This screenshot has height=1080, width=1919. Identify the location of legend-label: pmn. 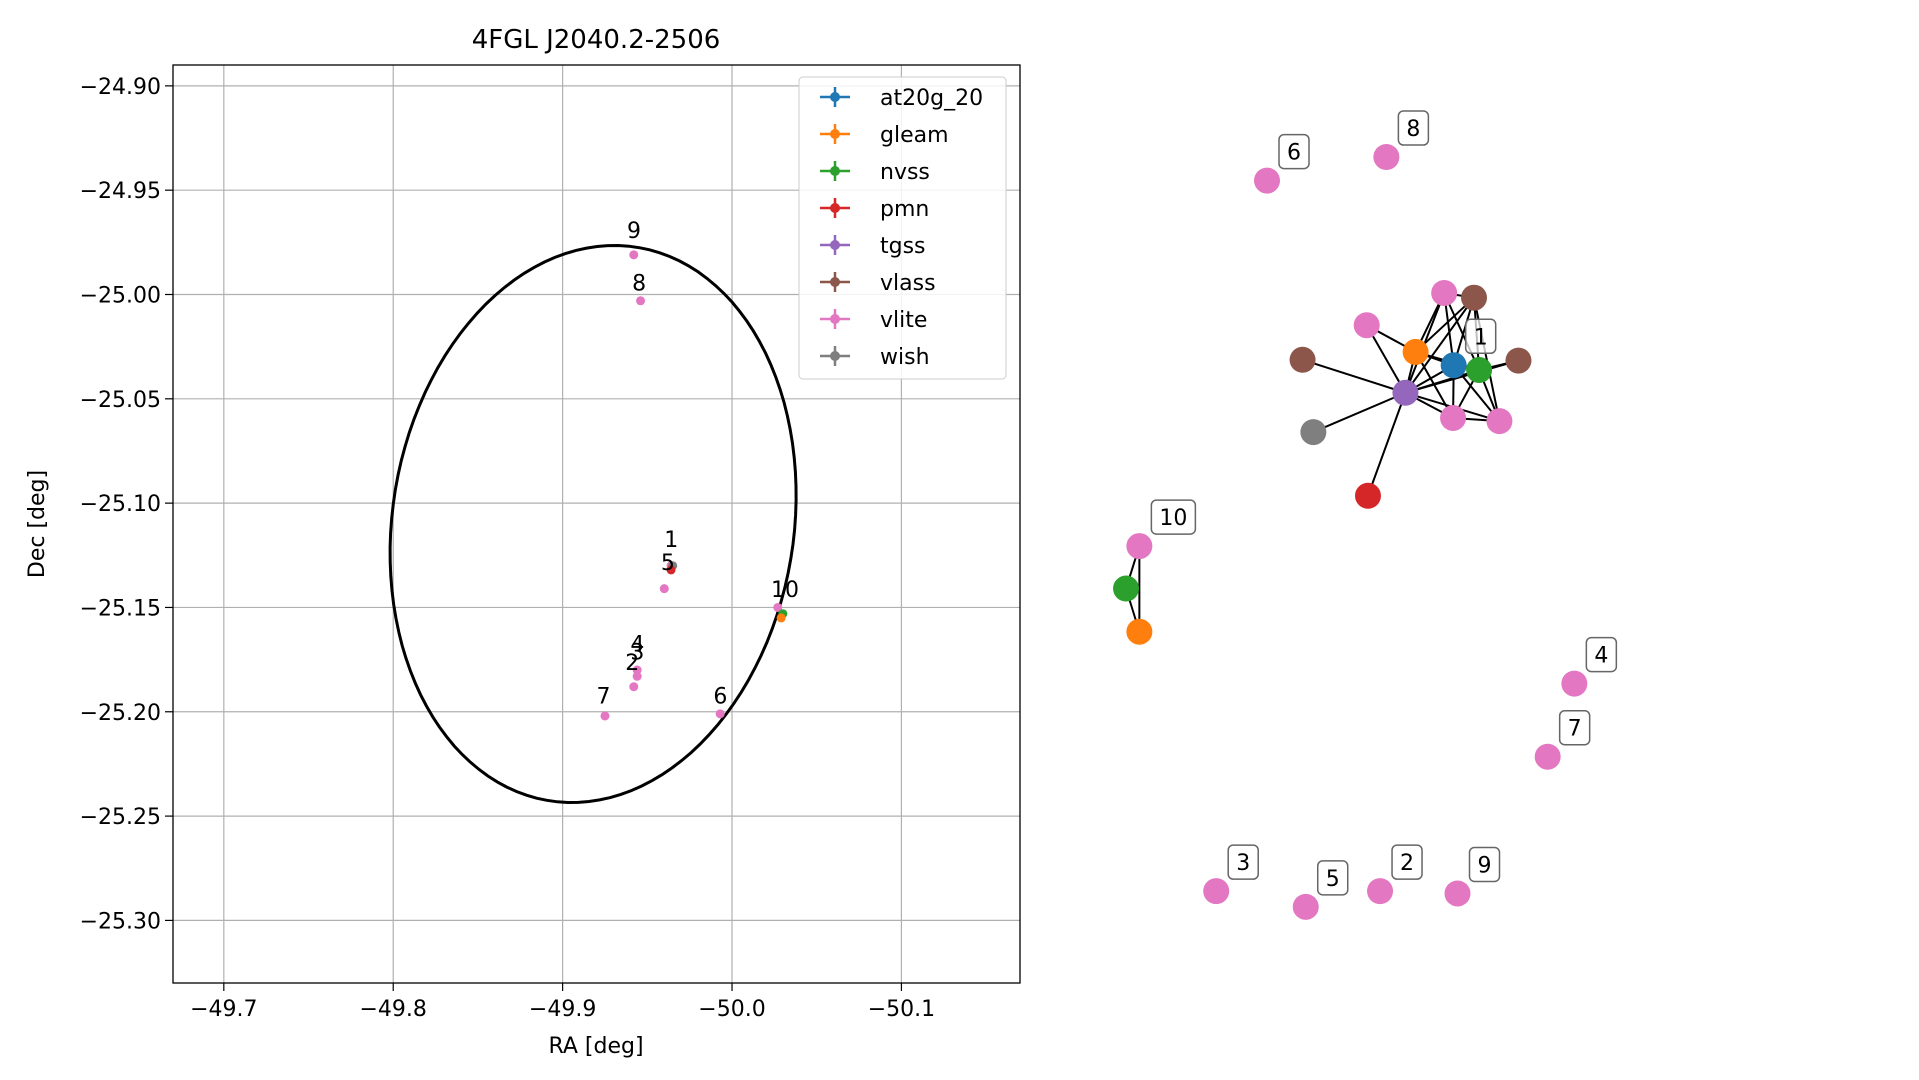
(904, 209).